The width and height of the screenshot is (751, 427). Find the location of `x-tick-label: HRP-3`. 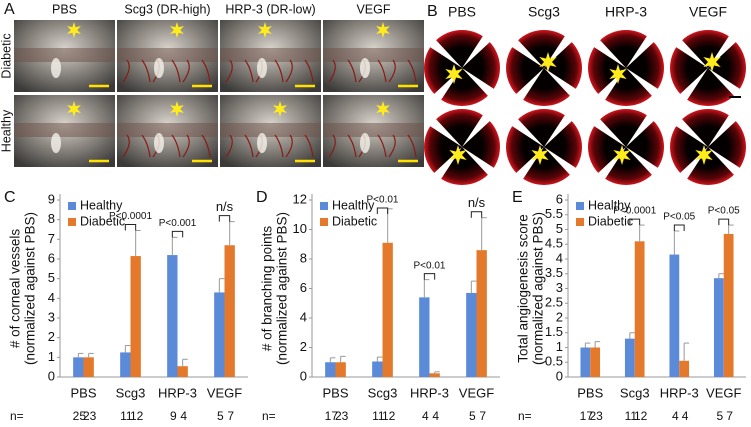

x-tick-label: HRP-3 is located at coordinates (177, 392).